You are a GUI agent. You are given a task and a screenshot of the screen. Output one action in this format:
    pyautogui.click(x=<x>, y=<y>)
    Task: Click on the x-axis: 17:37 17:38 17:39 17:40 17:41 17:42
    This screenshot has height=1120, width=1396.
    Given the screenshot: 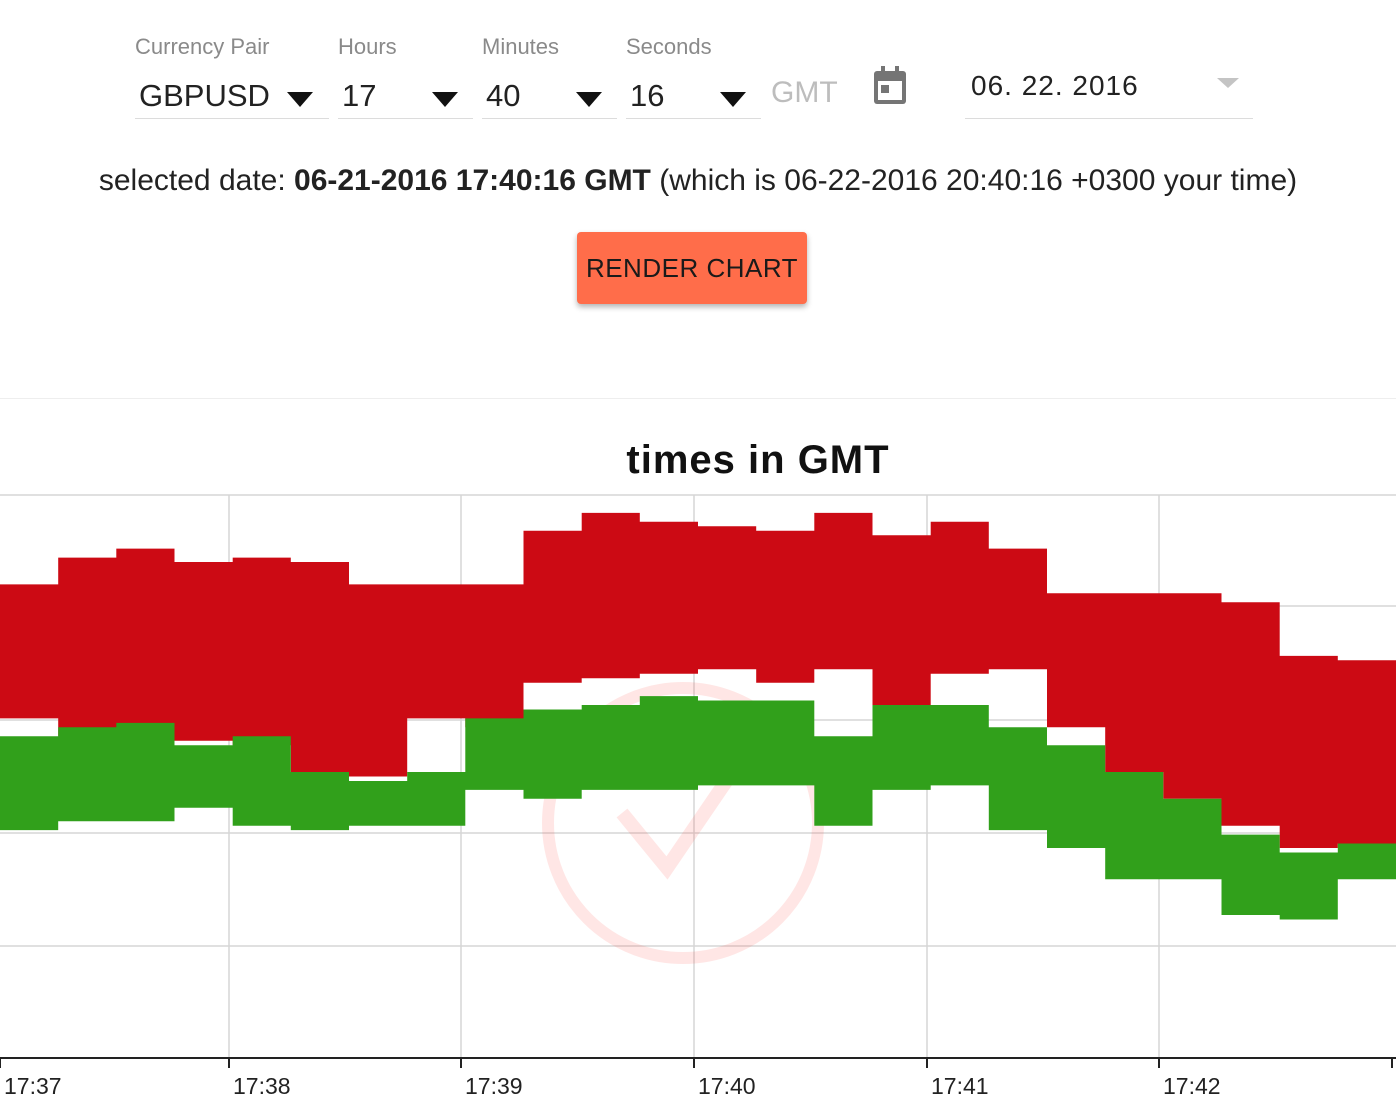 What is the action you would take?
    pyautogui.click(x=698, y=1078)
    